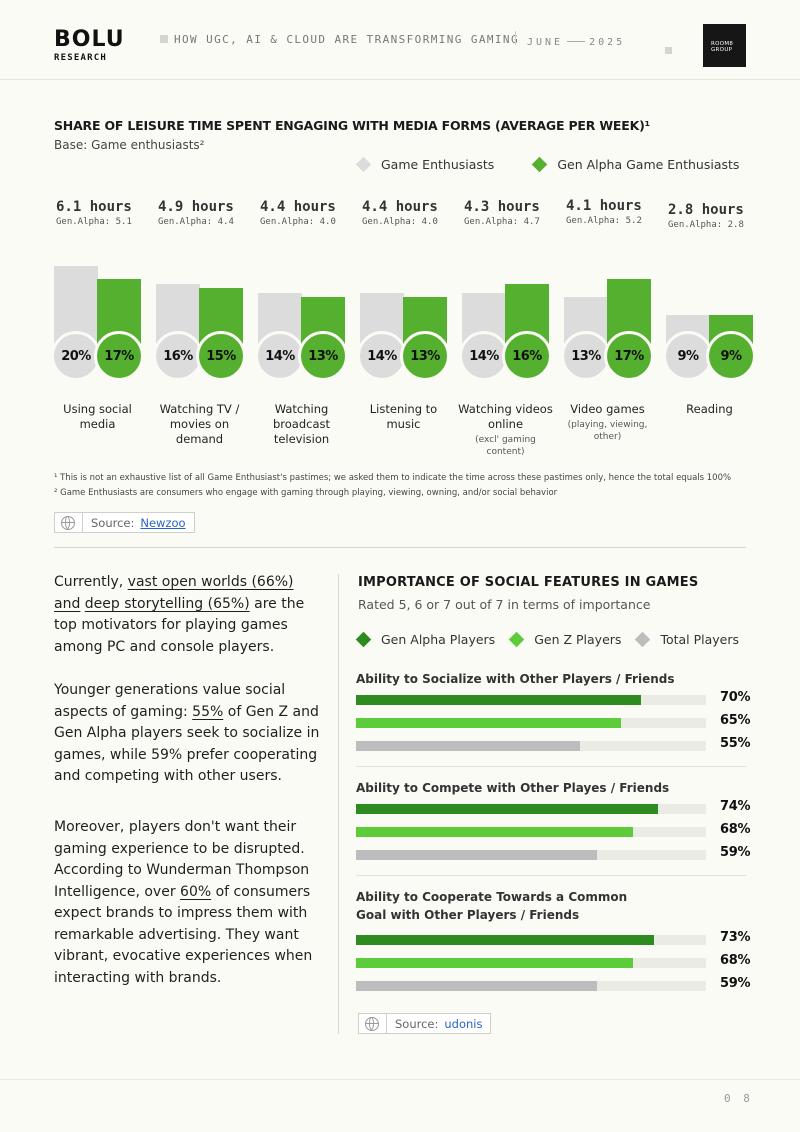 This screenshot has height=1132, width=800. Describe the element at coordinates (424, 164) in the screenshot. I see `legend-item: Game Enthusiasts` at that location.